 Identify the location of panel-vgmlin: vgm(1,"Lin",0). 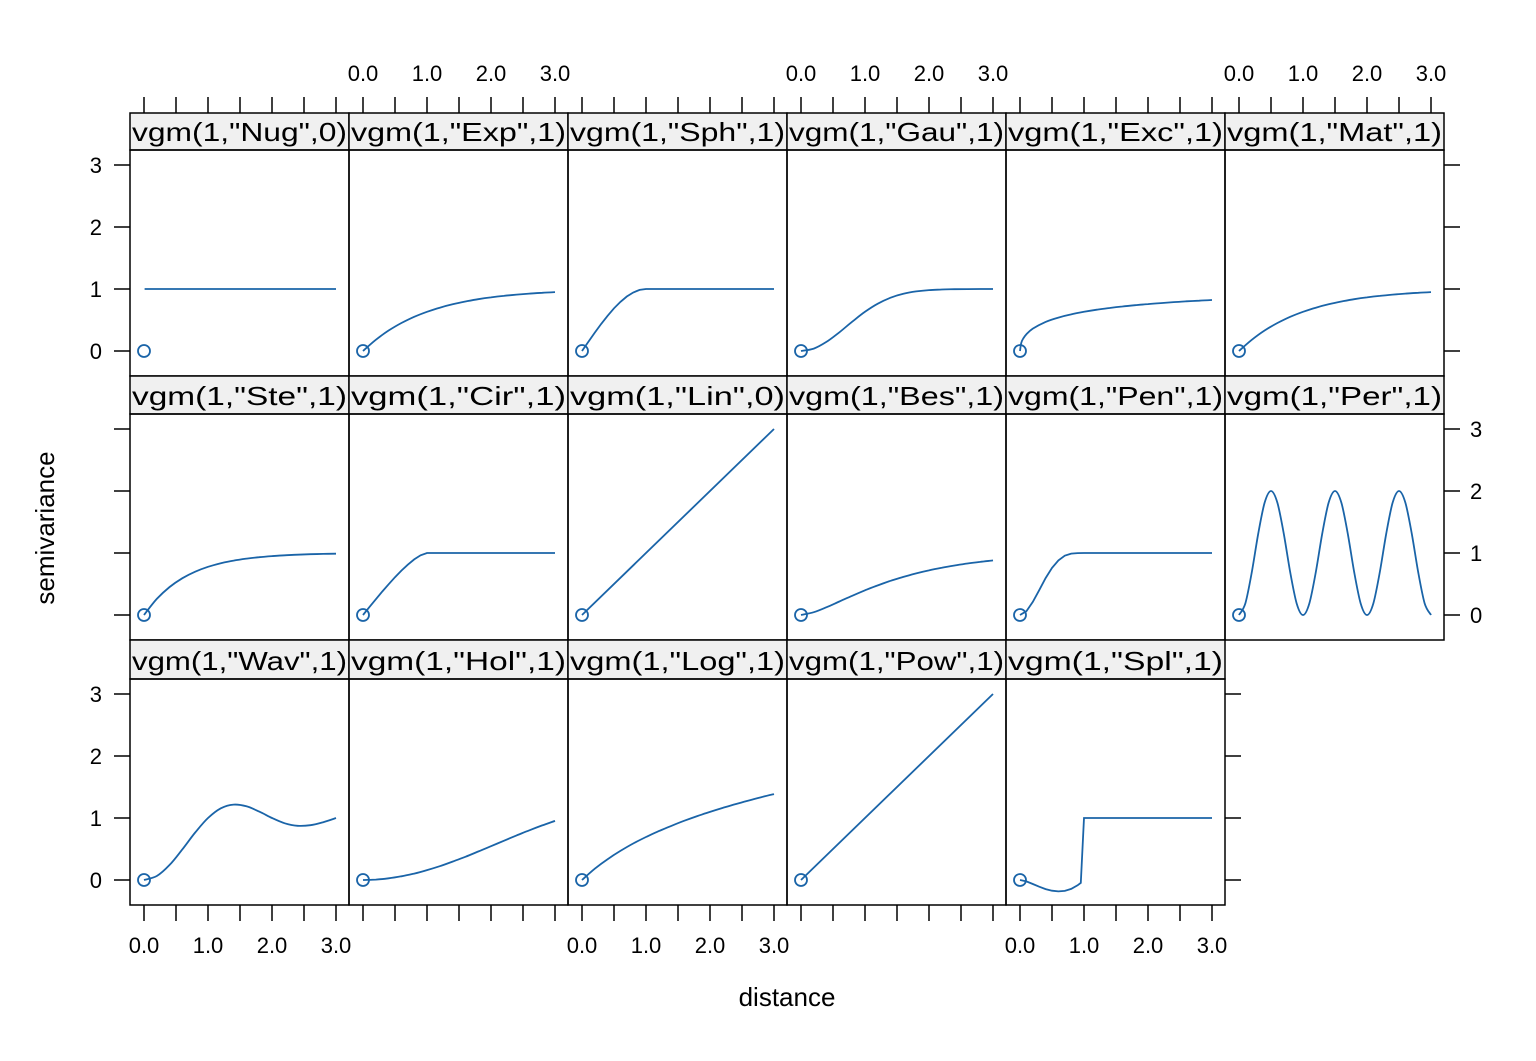
(677, 508).